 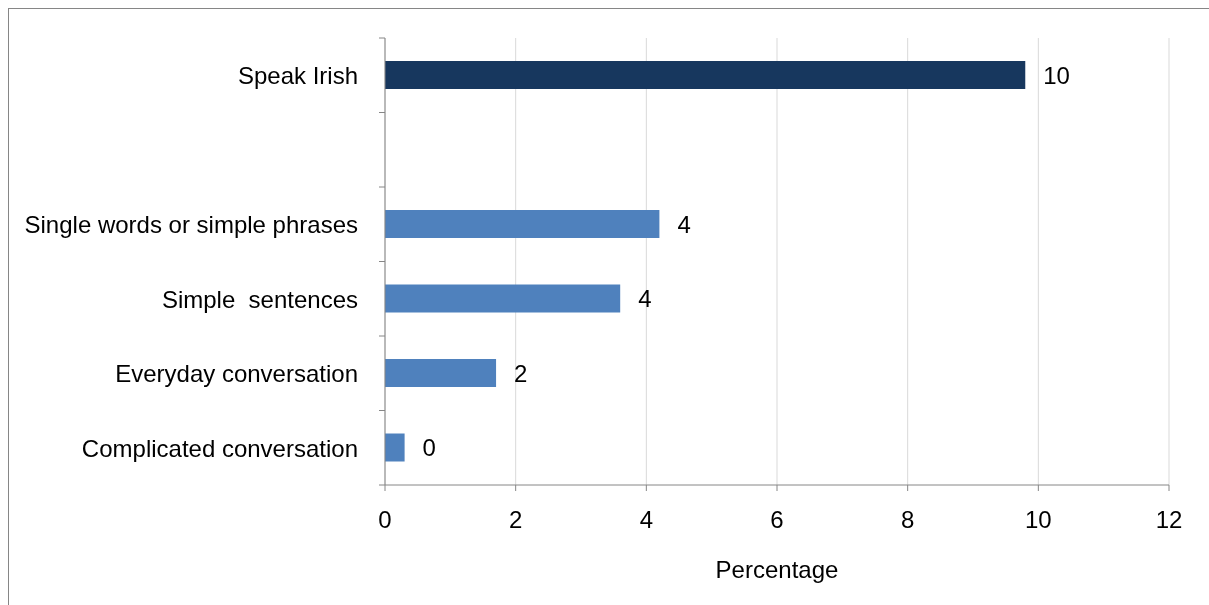 What do you see at coordinates (777, 570) in the screenshot?
I see `x-axis-title: Percentage` at bounding box center [777, 570].